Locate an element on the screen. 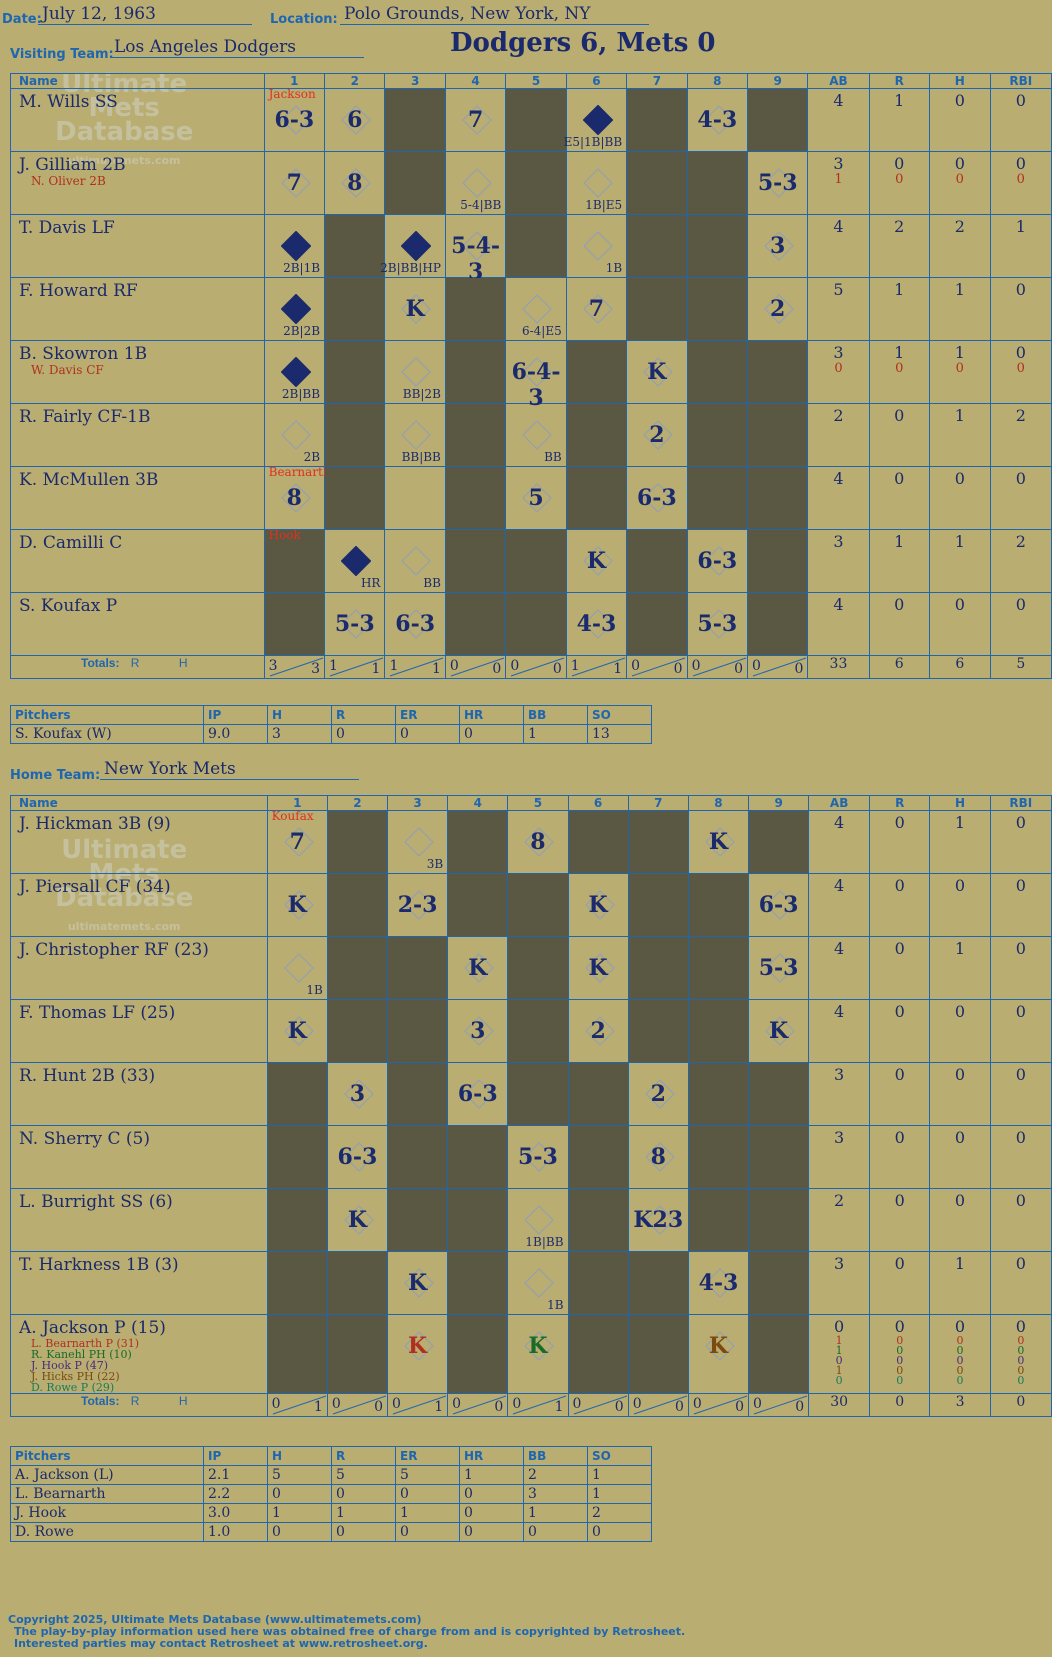 The height and width of the screenshot is (1657, 1052). play-result: E5|1B|BB is located at coordinates (593, 142).